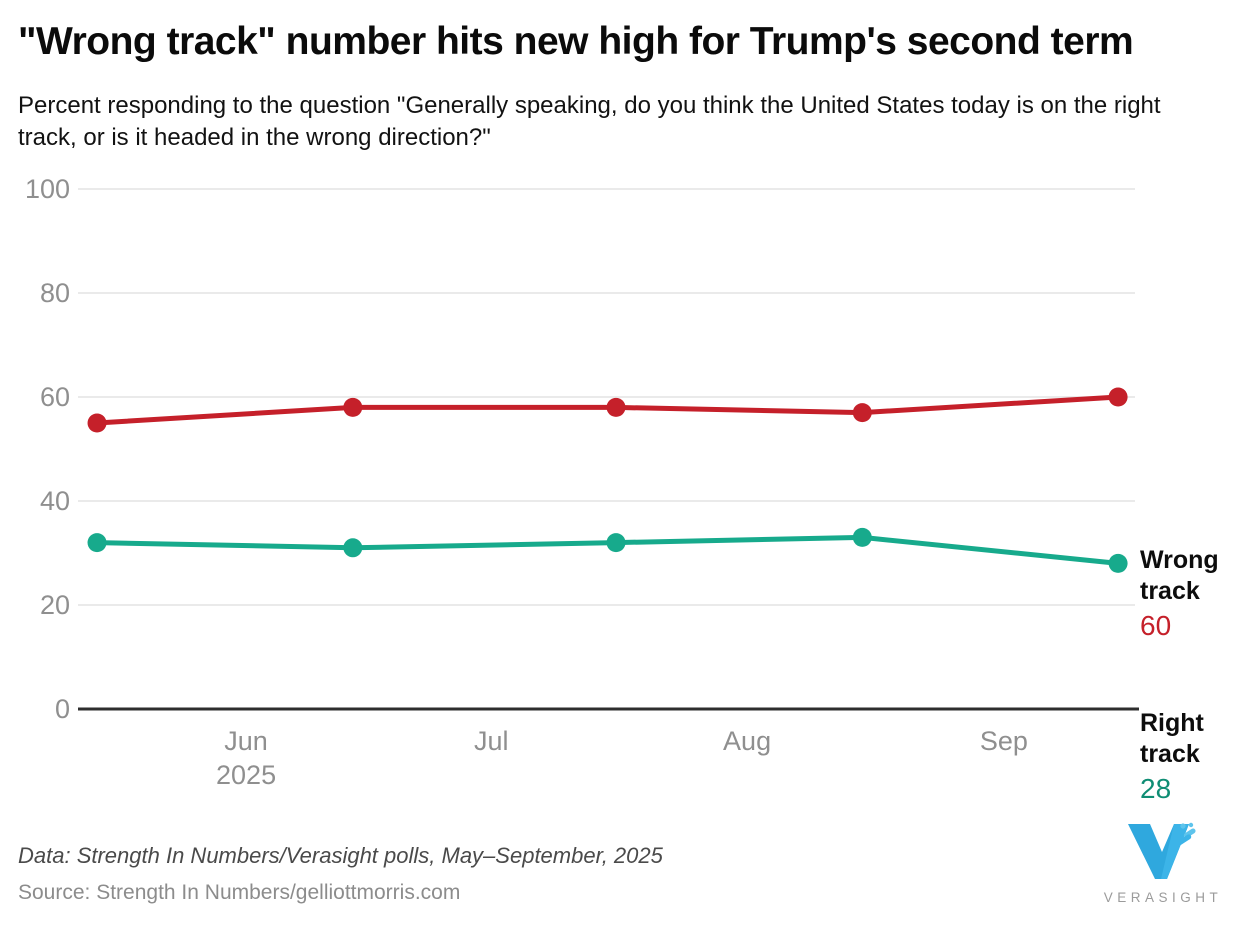 The height and width of the screenshot is (928, 1240). Describe the element at coordinates (55, 501) in the screenshot. I see `svg-text: 40` at that location.